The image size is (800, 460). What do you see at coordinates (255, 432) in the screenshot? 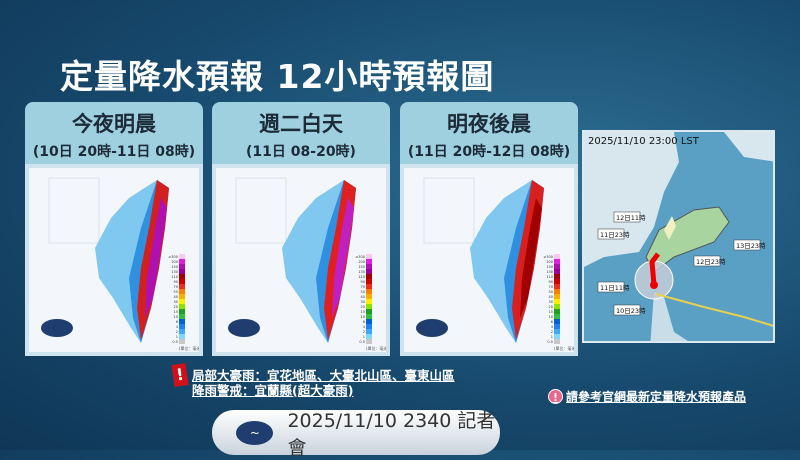
I see `cwa-logo-icon: ~` at bounding box center [255, 432].